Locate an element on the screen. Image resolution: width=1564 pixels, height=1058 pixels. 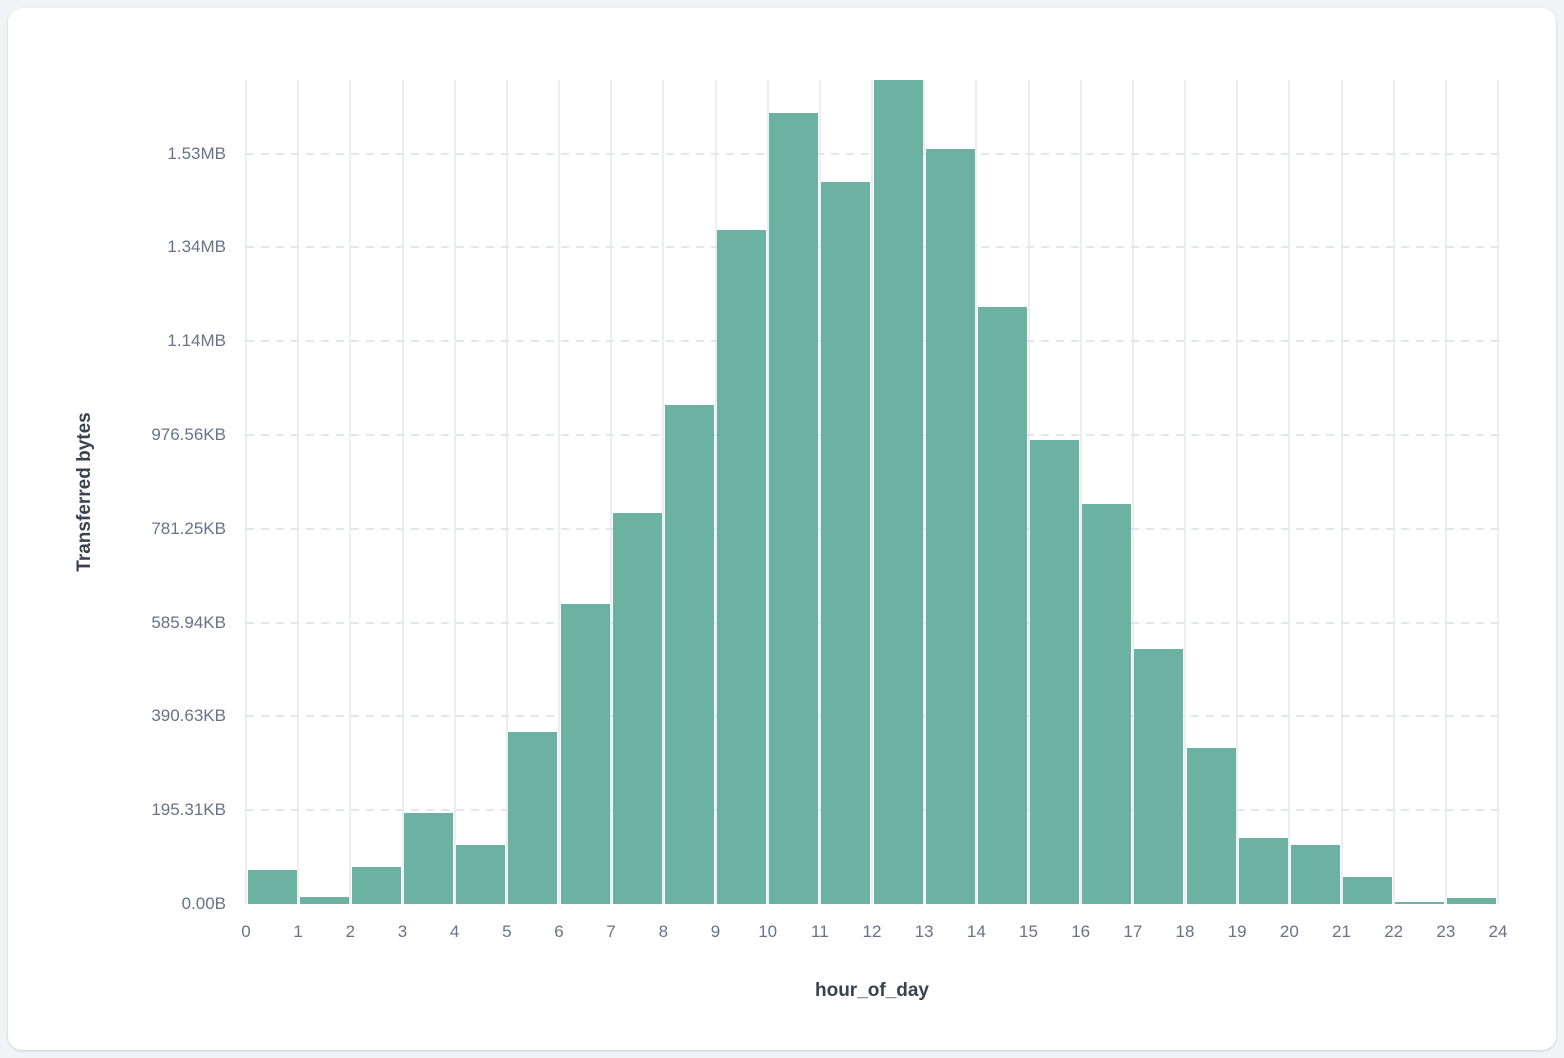
y-tick-label: 976.56KB is located at coordinates (188, 435).